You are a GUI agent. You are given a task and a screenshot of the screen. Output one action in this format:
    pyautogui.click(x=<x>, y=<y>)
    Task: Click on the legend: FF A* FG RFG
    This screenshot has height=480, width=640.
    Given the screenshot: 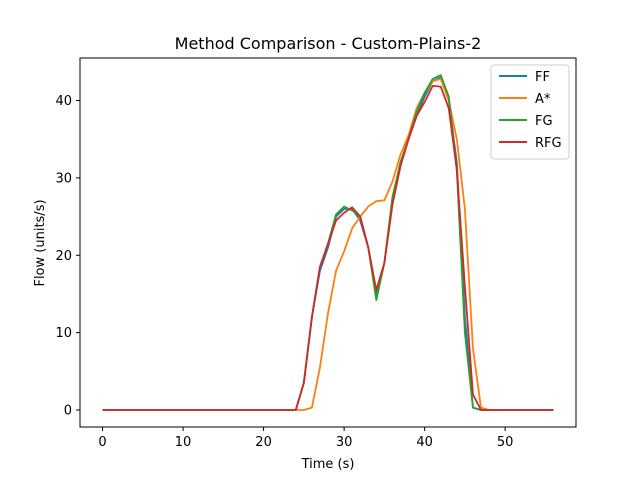 What is the action you would take?
    pyautogui.click(x=530, y=112)
    